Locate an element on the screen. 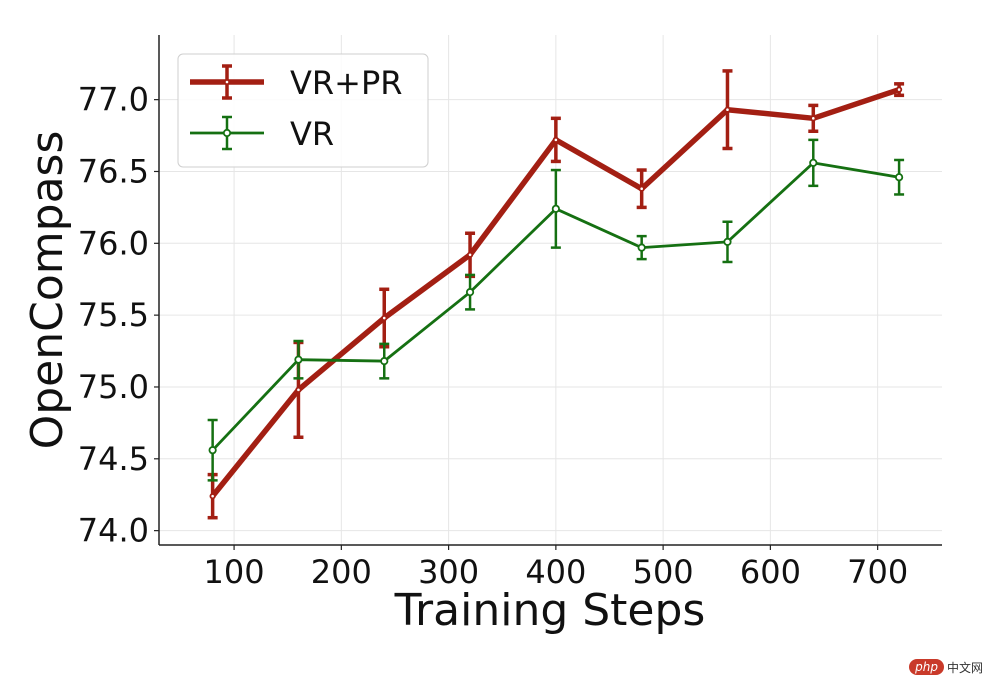  watermark-logo: php is located at coordinates (926, 667).